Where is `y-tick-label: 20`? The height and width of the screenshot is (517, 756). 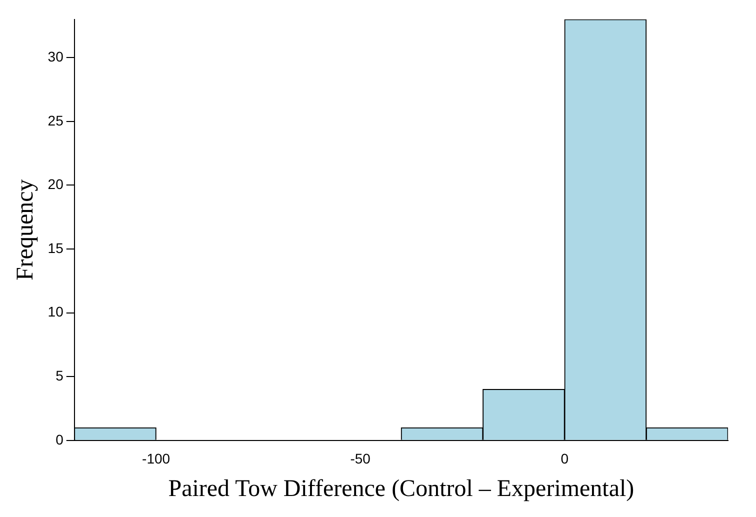
y-tick-label: 20 is located at coordinates (56, 184).